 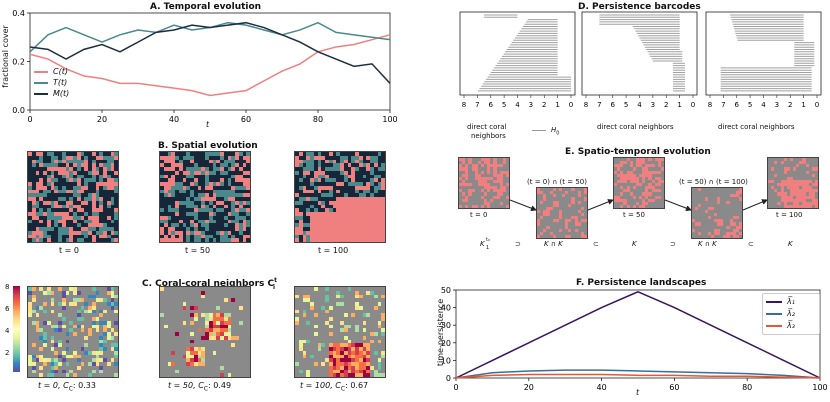 I want to click on series-lambda2, so click(x=638, y=374).